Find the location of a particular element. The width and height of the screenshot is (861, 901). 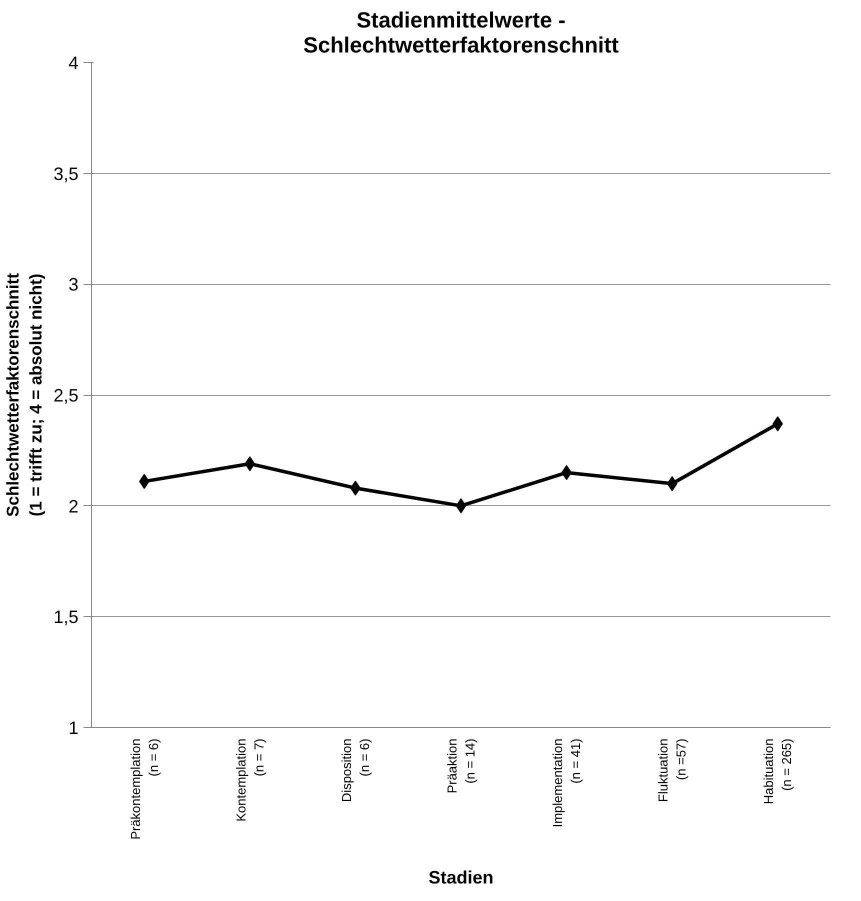

y-tick-label: 3 is located at coordinates (73, 284).